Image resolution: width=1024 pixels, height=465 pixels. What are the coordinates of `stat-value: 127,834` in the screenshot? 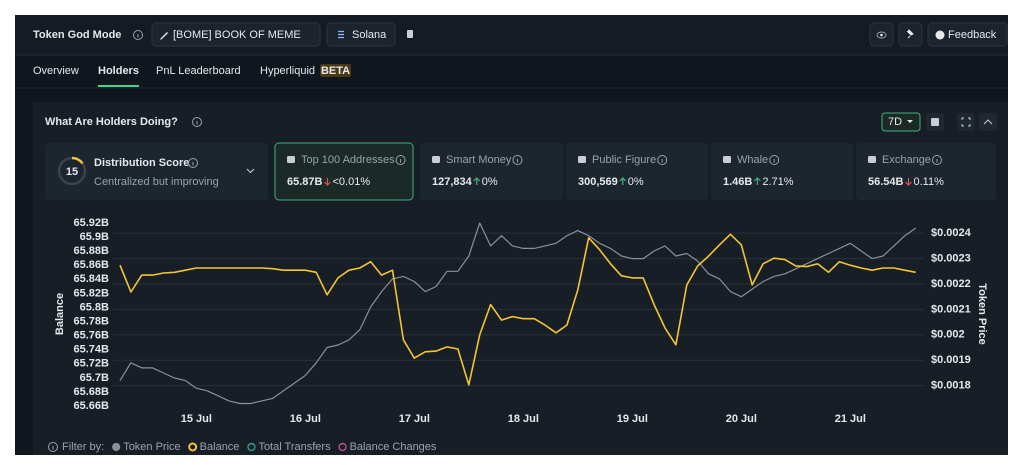 It's located at (452, 182).